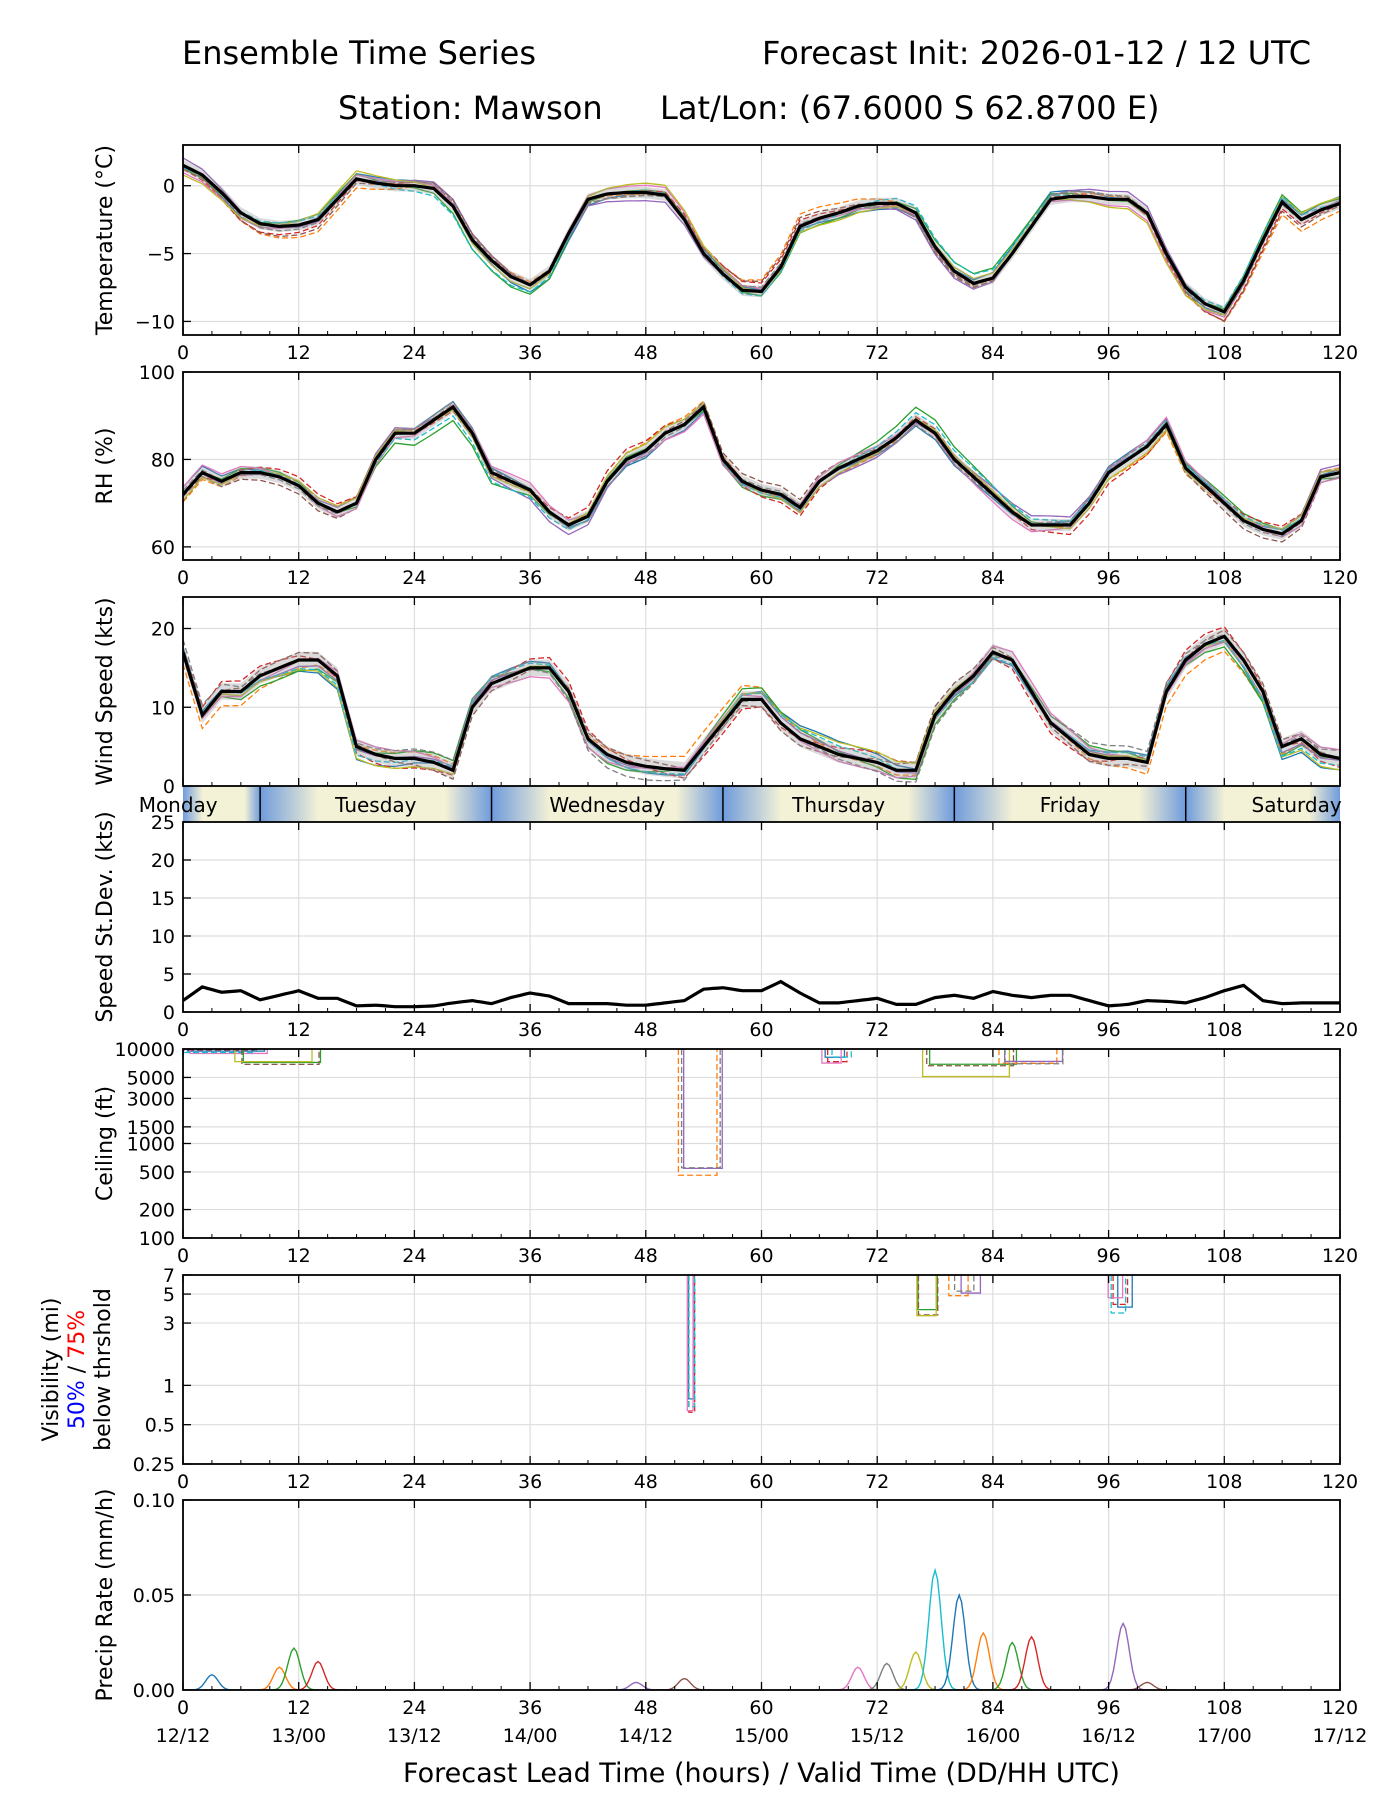 This screenshot has width=1400, height=1800. What do you see at coordinates (169, 1295) in the screenshot?
I see `y-tick-label: 5` at bounding box center [169, 1295].